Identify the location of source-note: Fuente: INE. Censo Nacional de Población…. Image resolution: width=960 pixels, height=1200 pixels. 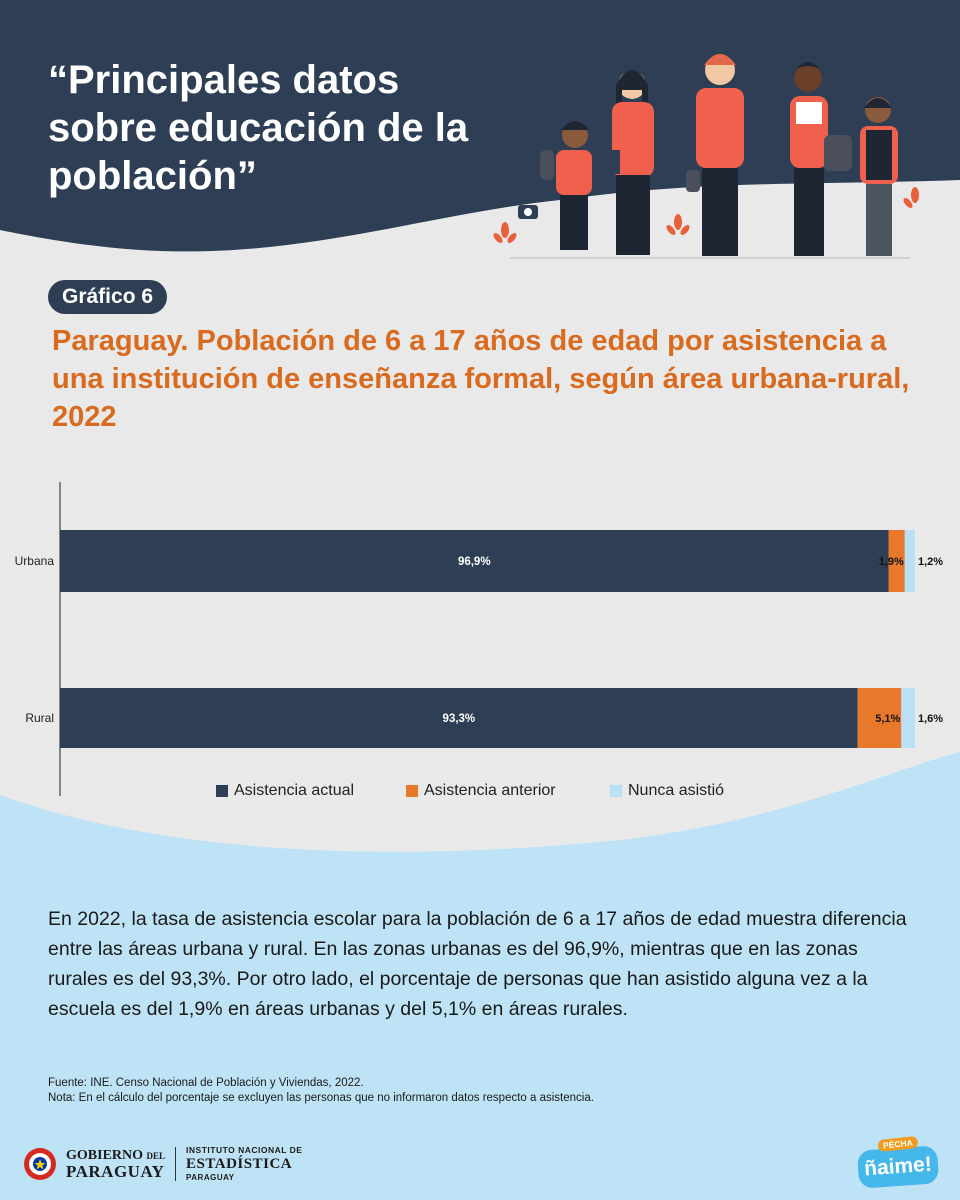
(206, 1083).